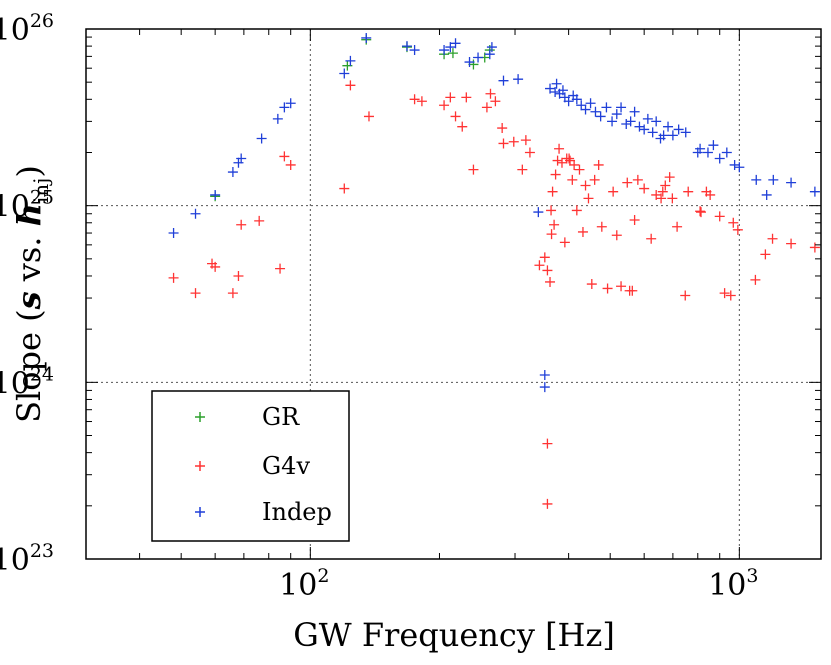 This screenshot has height=665, width=831. Describe the element at coordinates (286, 466) in the screenshot. I see `legend-label-g4v: G4v` at that location.